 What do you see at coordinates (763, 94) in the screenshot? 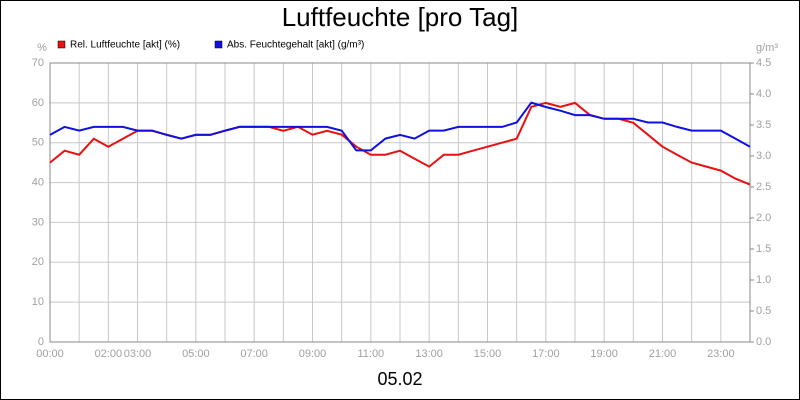
I see `y2-tick-label: 4.0` at bounding box center [763, 94].